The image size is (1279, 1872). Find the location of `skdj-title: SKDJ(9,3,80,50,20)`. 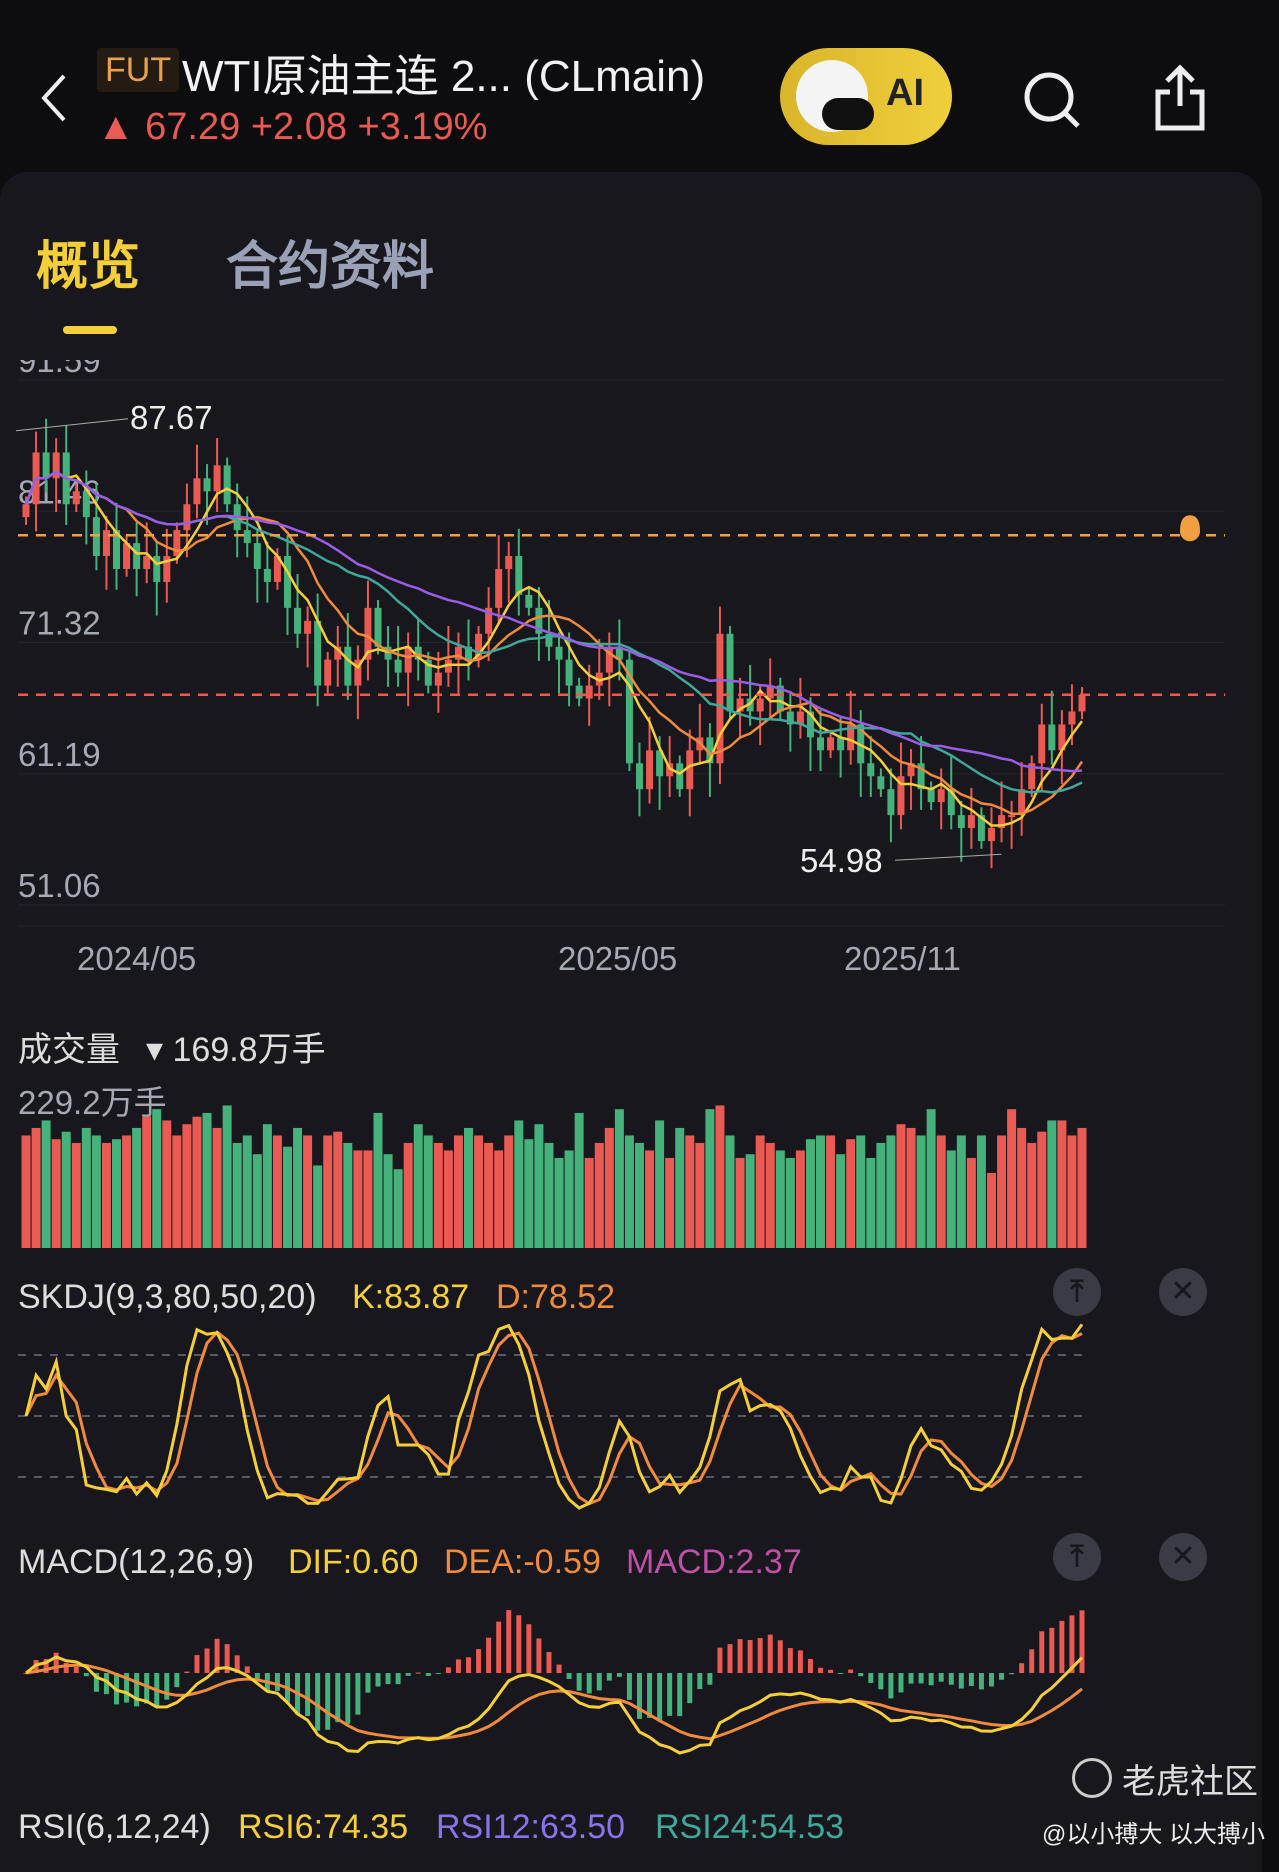

skdj-title: SKDJ(9,3,80,50,20) is located at coordinates (167, 1297).